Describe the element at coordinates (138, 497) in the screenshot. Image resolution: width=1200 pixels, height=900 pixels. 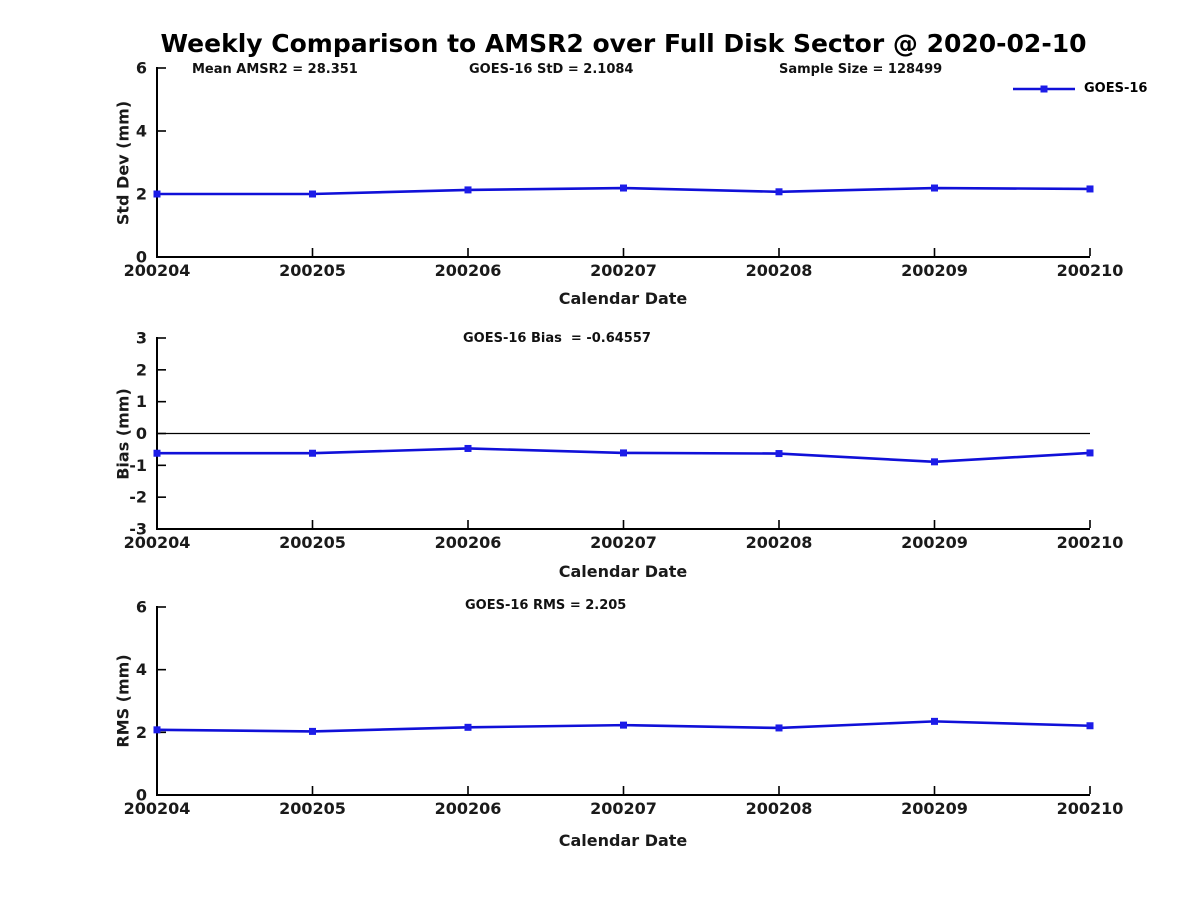
I see `y-tick-label: -2` at that location.